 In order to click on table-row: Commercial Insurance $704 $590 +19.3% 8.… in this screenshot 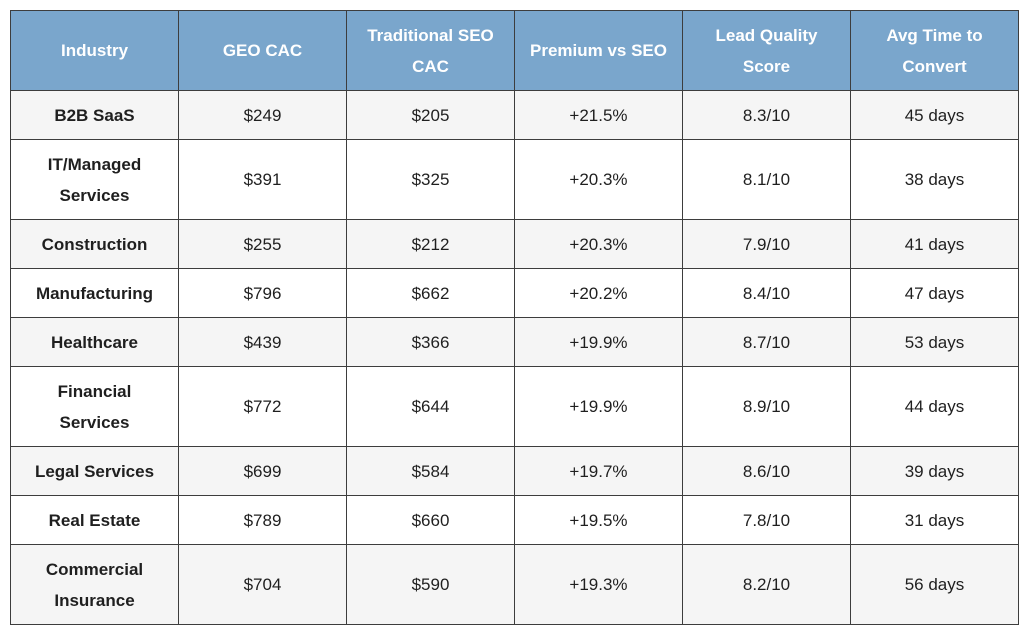, I will do `click(514, 584)`.